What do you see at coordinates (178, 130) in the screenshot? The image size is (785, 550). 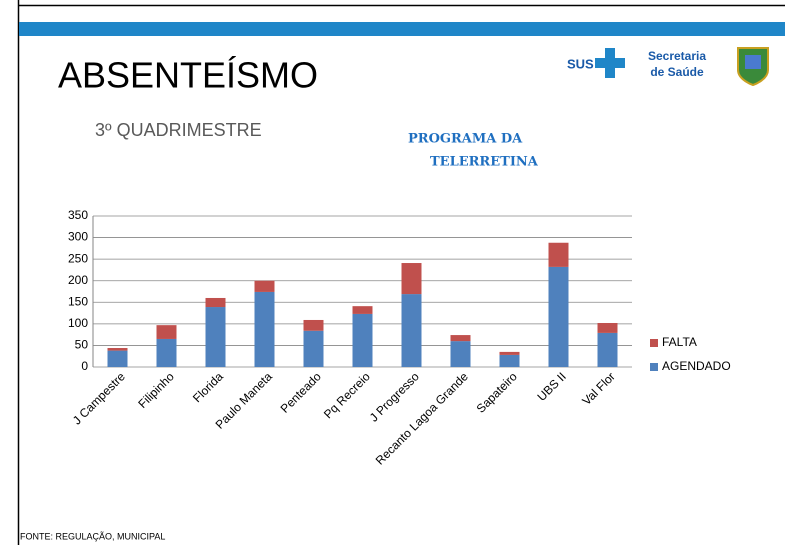 I see `slide-subtitle: 3º QUADRIMESTRE` at bounding box center [178, 130].